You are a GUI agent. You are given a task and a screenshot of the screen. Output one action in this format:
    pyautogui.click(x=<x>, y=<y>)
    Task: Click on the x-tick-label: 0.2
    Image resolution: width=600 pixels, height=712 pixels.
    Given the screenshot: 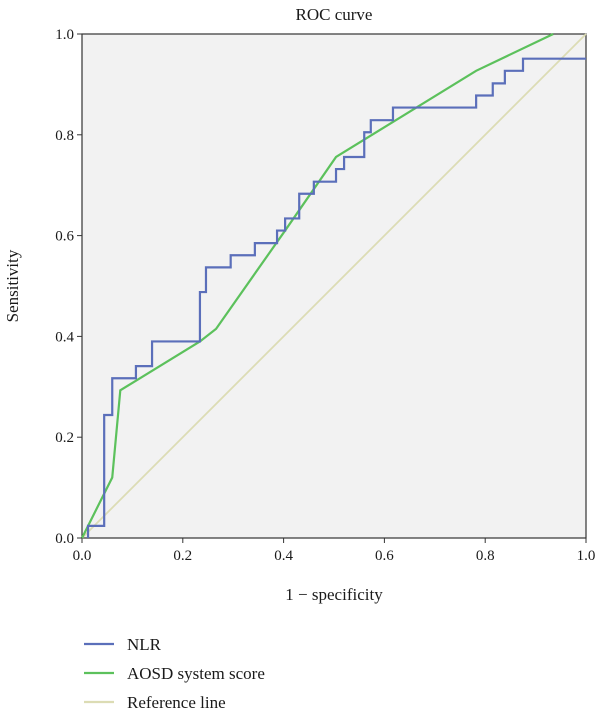 What is the action you would take?
    pyautogui.click(x=182, y=556)
    